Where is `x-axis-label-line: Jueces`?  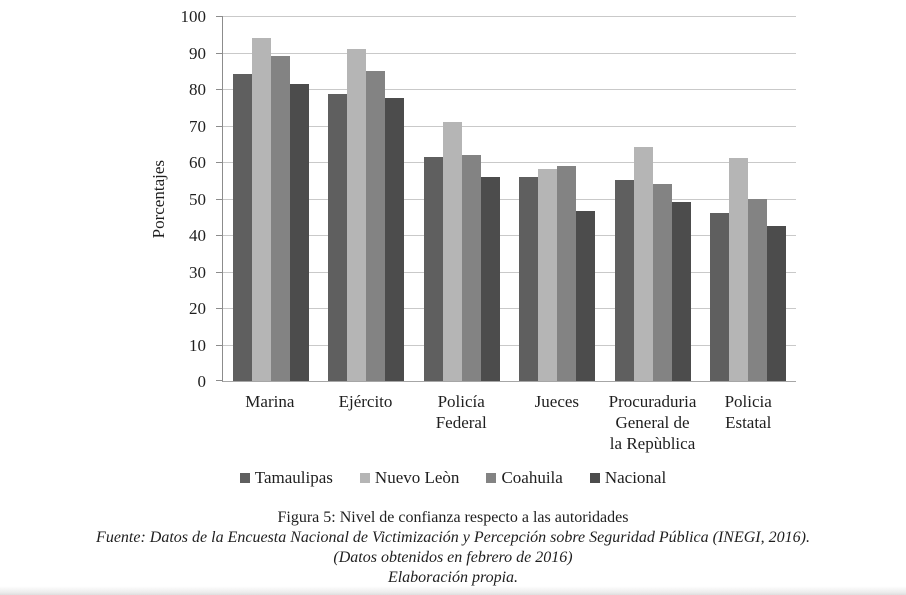 x-axis-label-line: Jueces is located at coordinates (557, 401).